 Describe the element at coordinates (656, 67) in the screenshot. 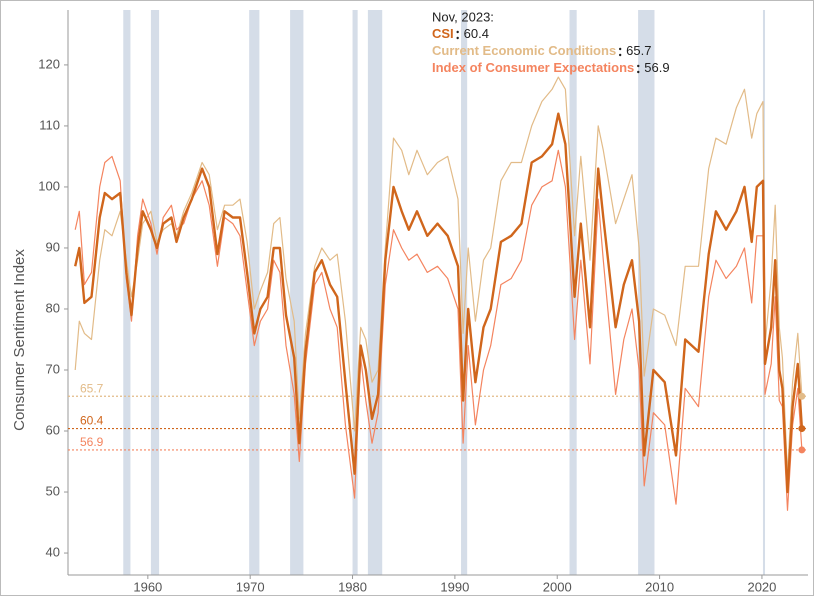

I see `legend-value: 56.9` at that location.